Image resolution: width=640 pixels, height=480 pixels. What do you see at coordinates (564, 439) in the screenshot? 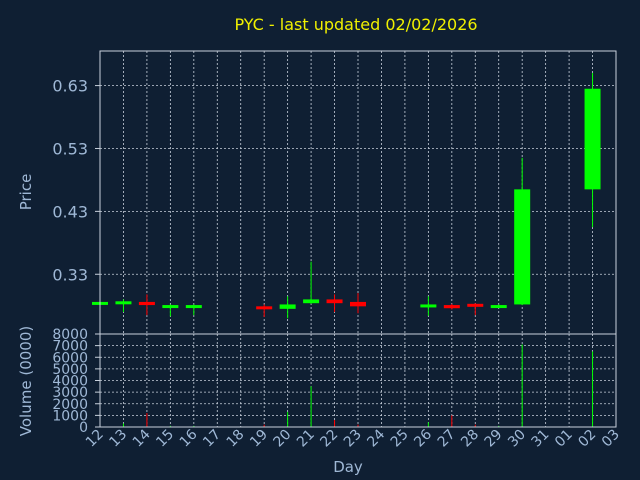
I see `x-tick-label: 01` at bounding box center [564, 439].